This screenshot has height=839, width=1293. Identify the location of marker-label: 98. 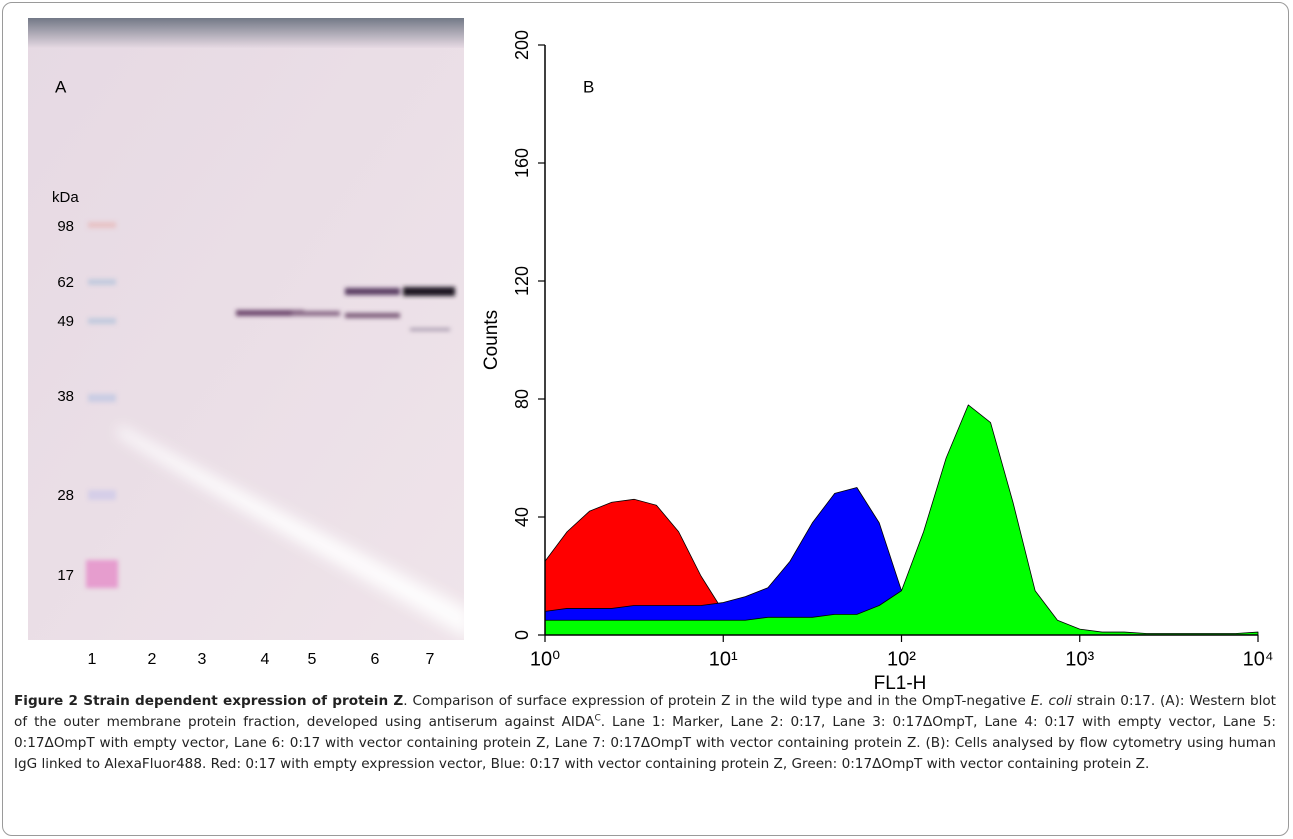
(65, 226).